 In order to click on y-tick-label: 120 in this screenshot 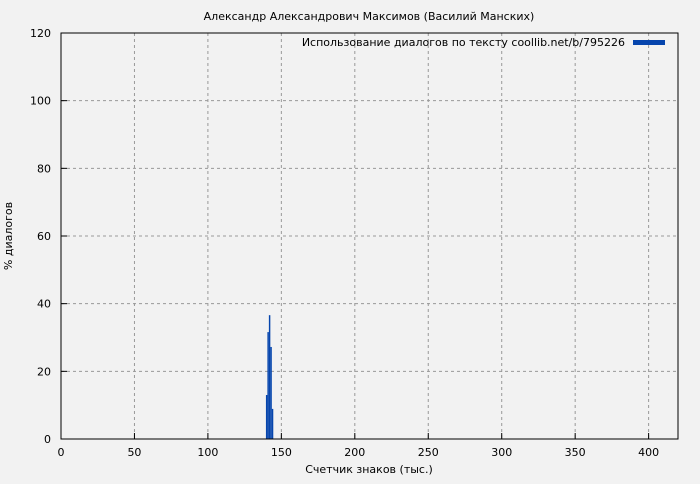, I will do `click(40, 33)`.